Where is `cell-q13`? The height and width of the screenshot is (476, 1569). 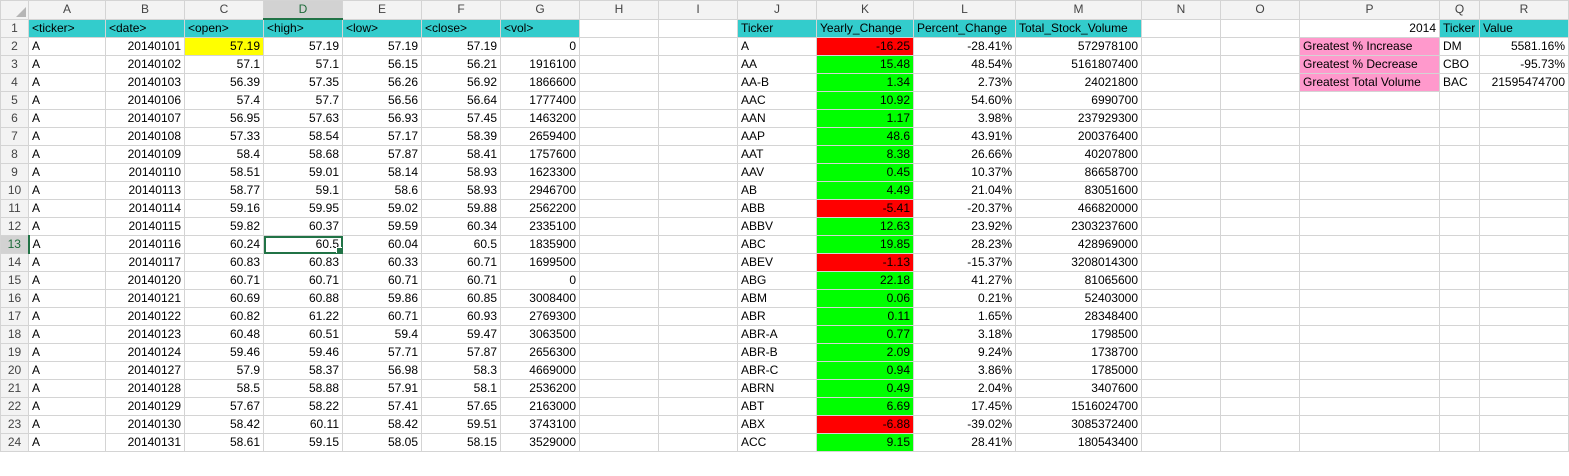 cell-q13 is located at coordinates (1459, 244).